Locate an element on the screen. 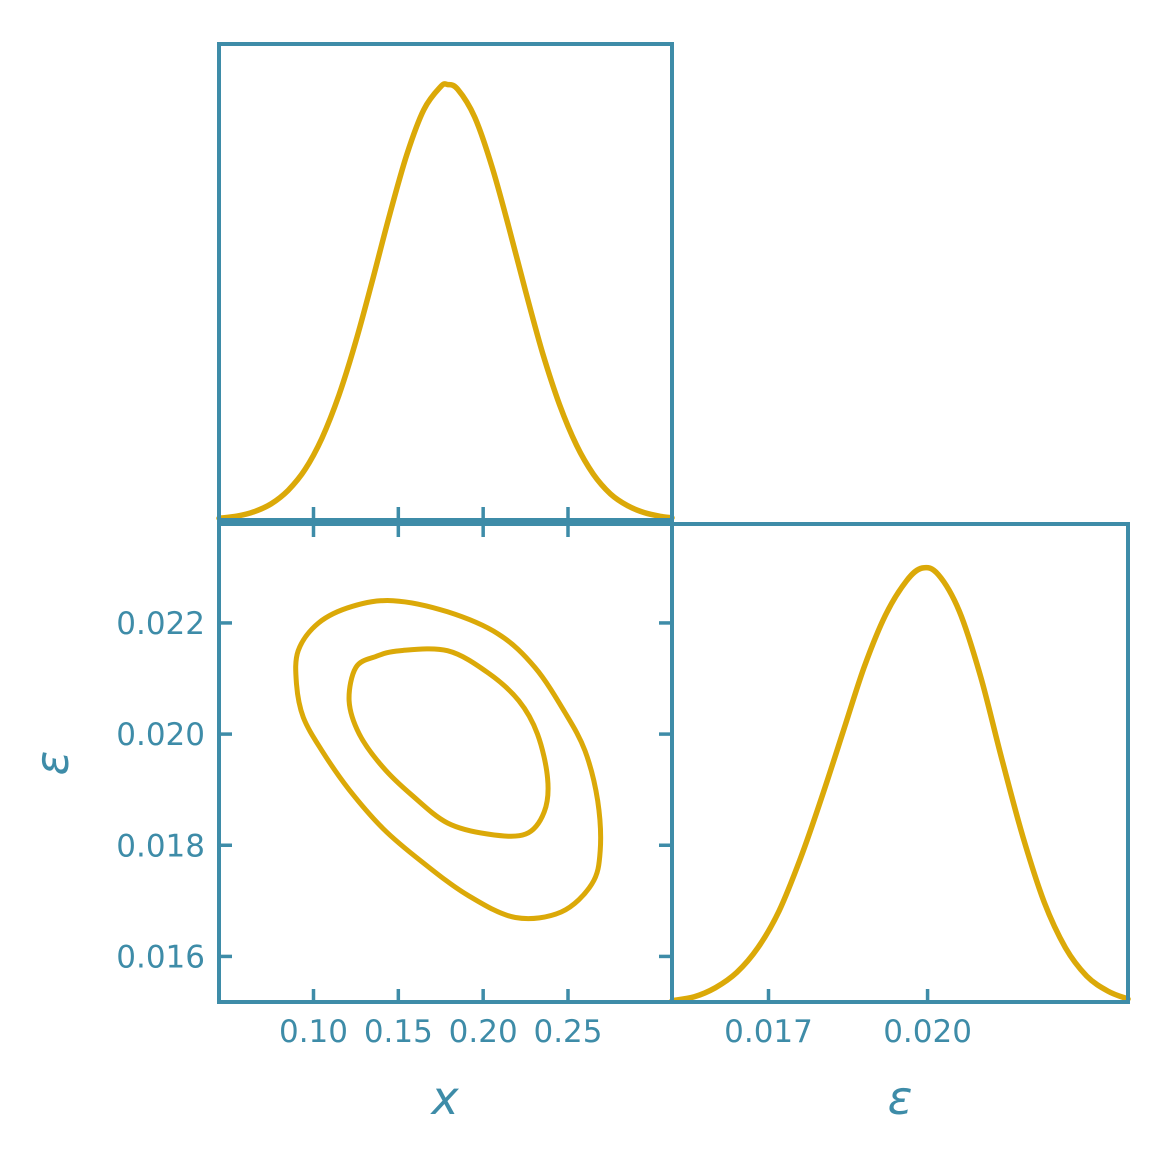 This screenshot has width=1170, height=1170. tick-label: 0.20 is located at coordinates (483, 1032).